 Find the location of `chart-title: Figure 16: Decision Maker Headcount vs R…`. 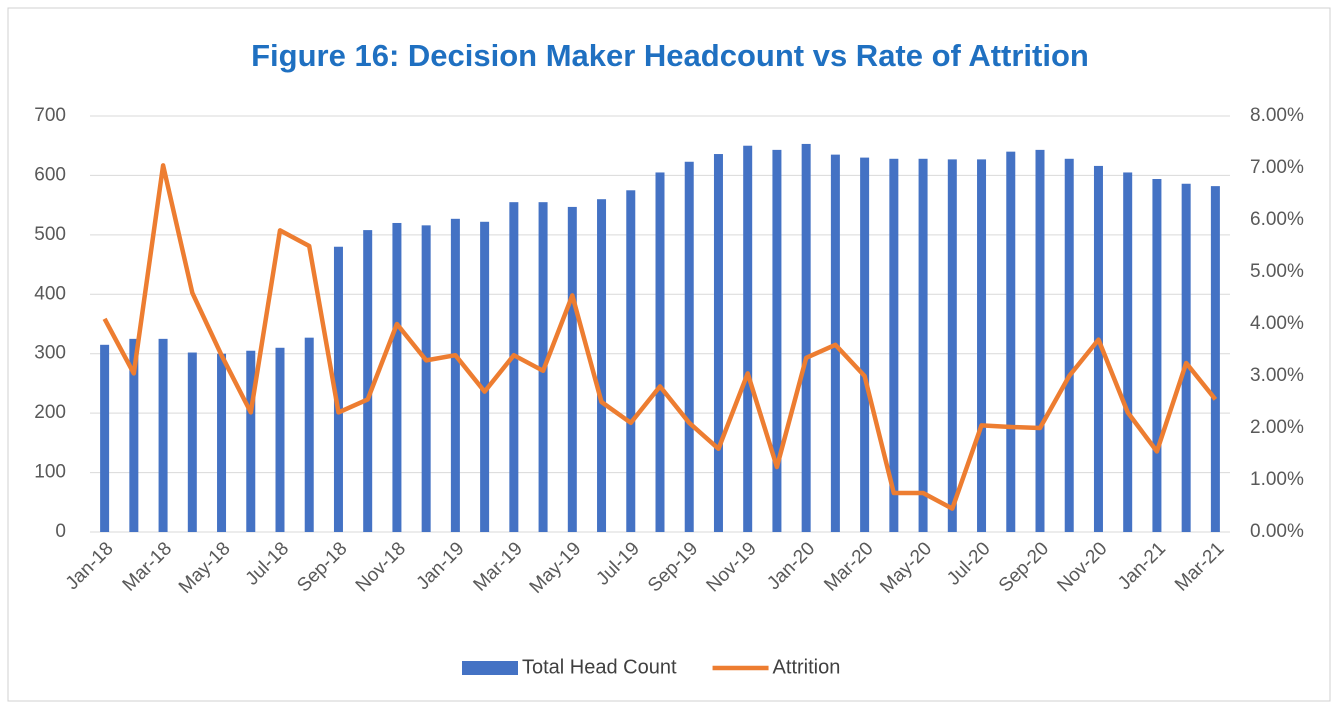

chart-title: Figure 16: Decision Maker Headcount vs R… is located at coordinates (670, 55).